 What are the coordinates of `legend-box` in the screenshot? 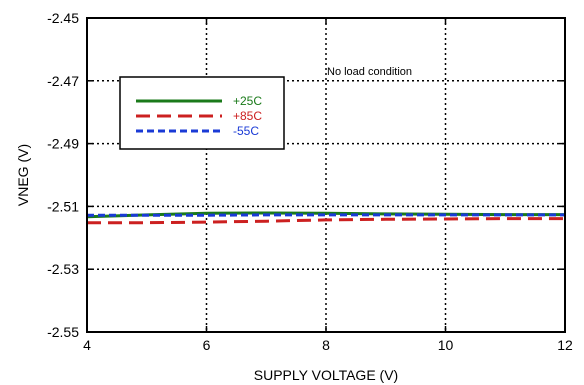 It's located at (202, 113).